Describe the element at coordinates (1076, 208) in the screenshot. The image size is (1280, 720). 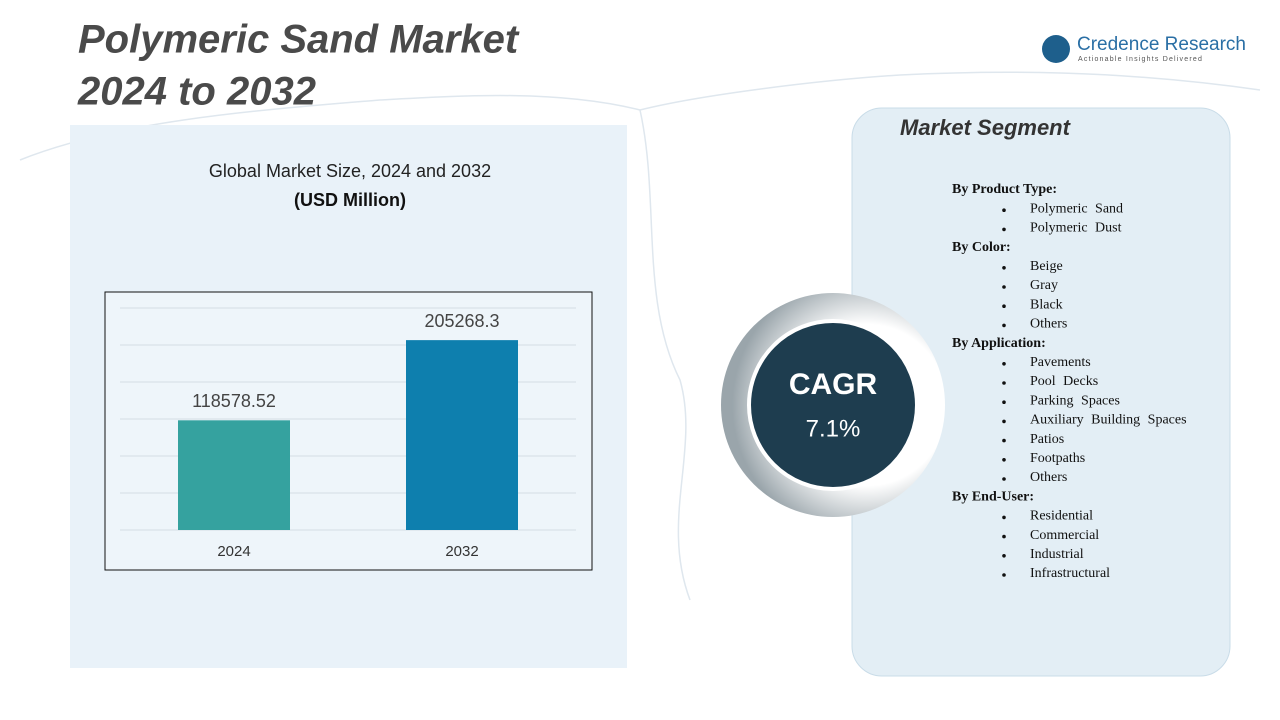
I see `segment-item: Polymeric Sand` at that location.